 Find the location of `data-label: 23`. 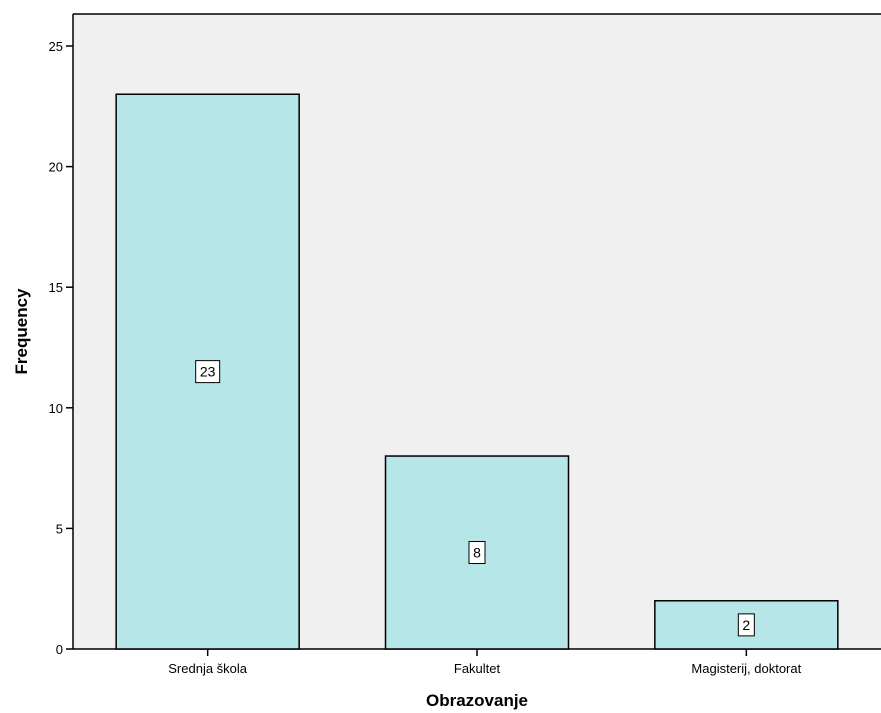

data-label: 23 is located at coordinates (208, 372).